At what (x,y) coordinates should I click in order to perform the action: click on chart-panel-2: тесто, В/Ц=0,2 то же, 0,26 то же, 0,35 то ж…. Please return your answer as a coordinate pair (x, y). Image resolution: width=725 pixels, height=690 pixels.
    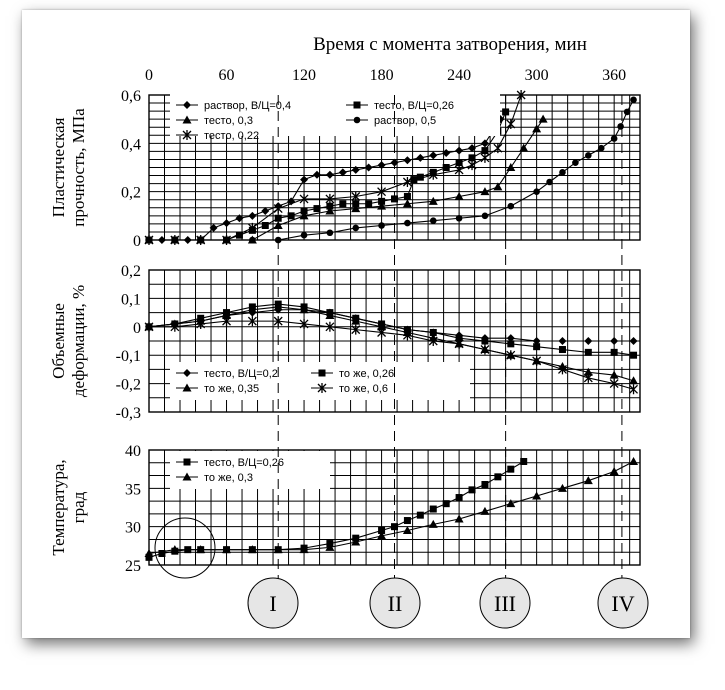
    Looking at the image, I should click on (392, 341).